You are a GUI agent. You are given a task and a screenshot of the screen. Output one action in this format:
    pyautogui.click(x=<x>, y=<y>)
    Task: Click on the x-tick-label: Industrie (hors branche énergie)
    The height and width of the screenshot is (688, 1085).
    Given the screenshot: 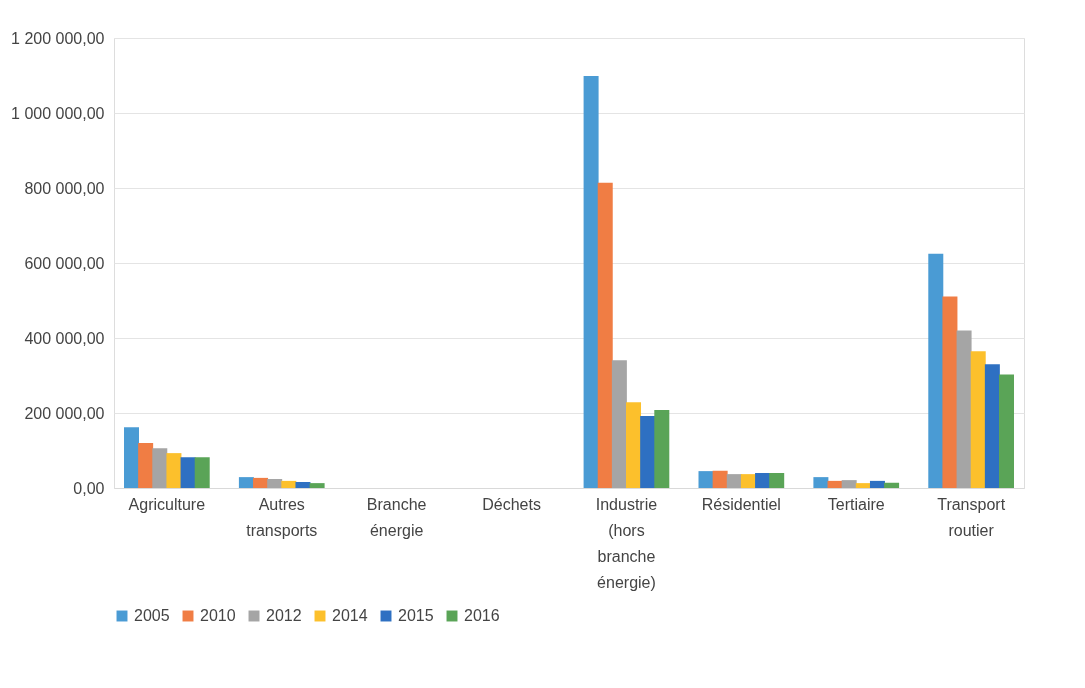 What is the action you would take?
    pyautogui.click(x=626, y=543)
    